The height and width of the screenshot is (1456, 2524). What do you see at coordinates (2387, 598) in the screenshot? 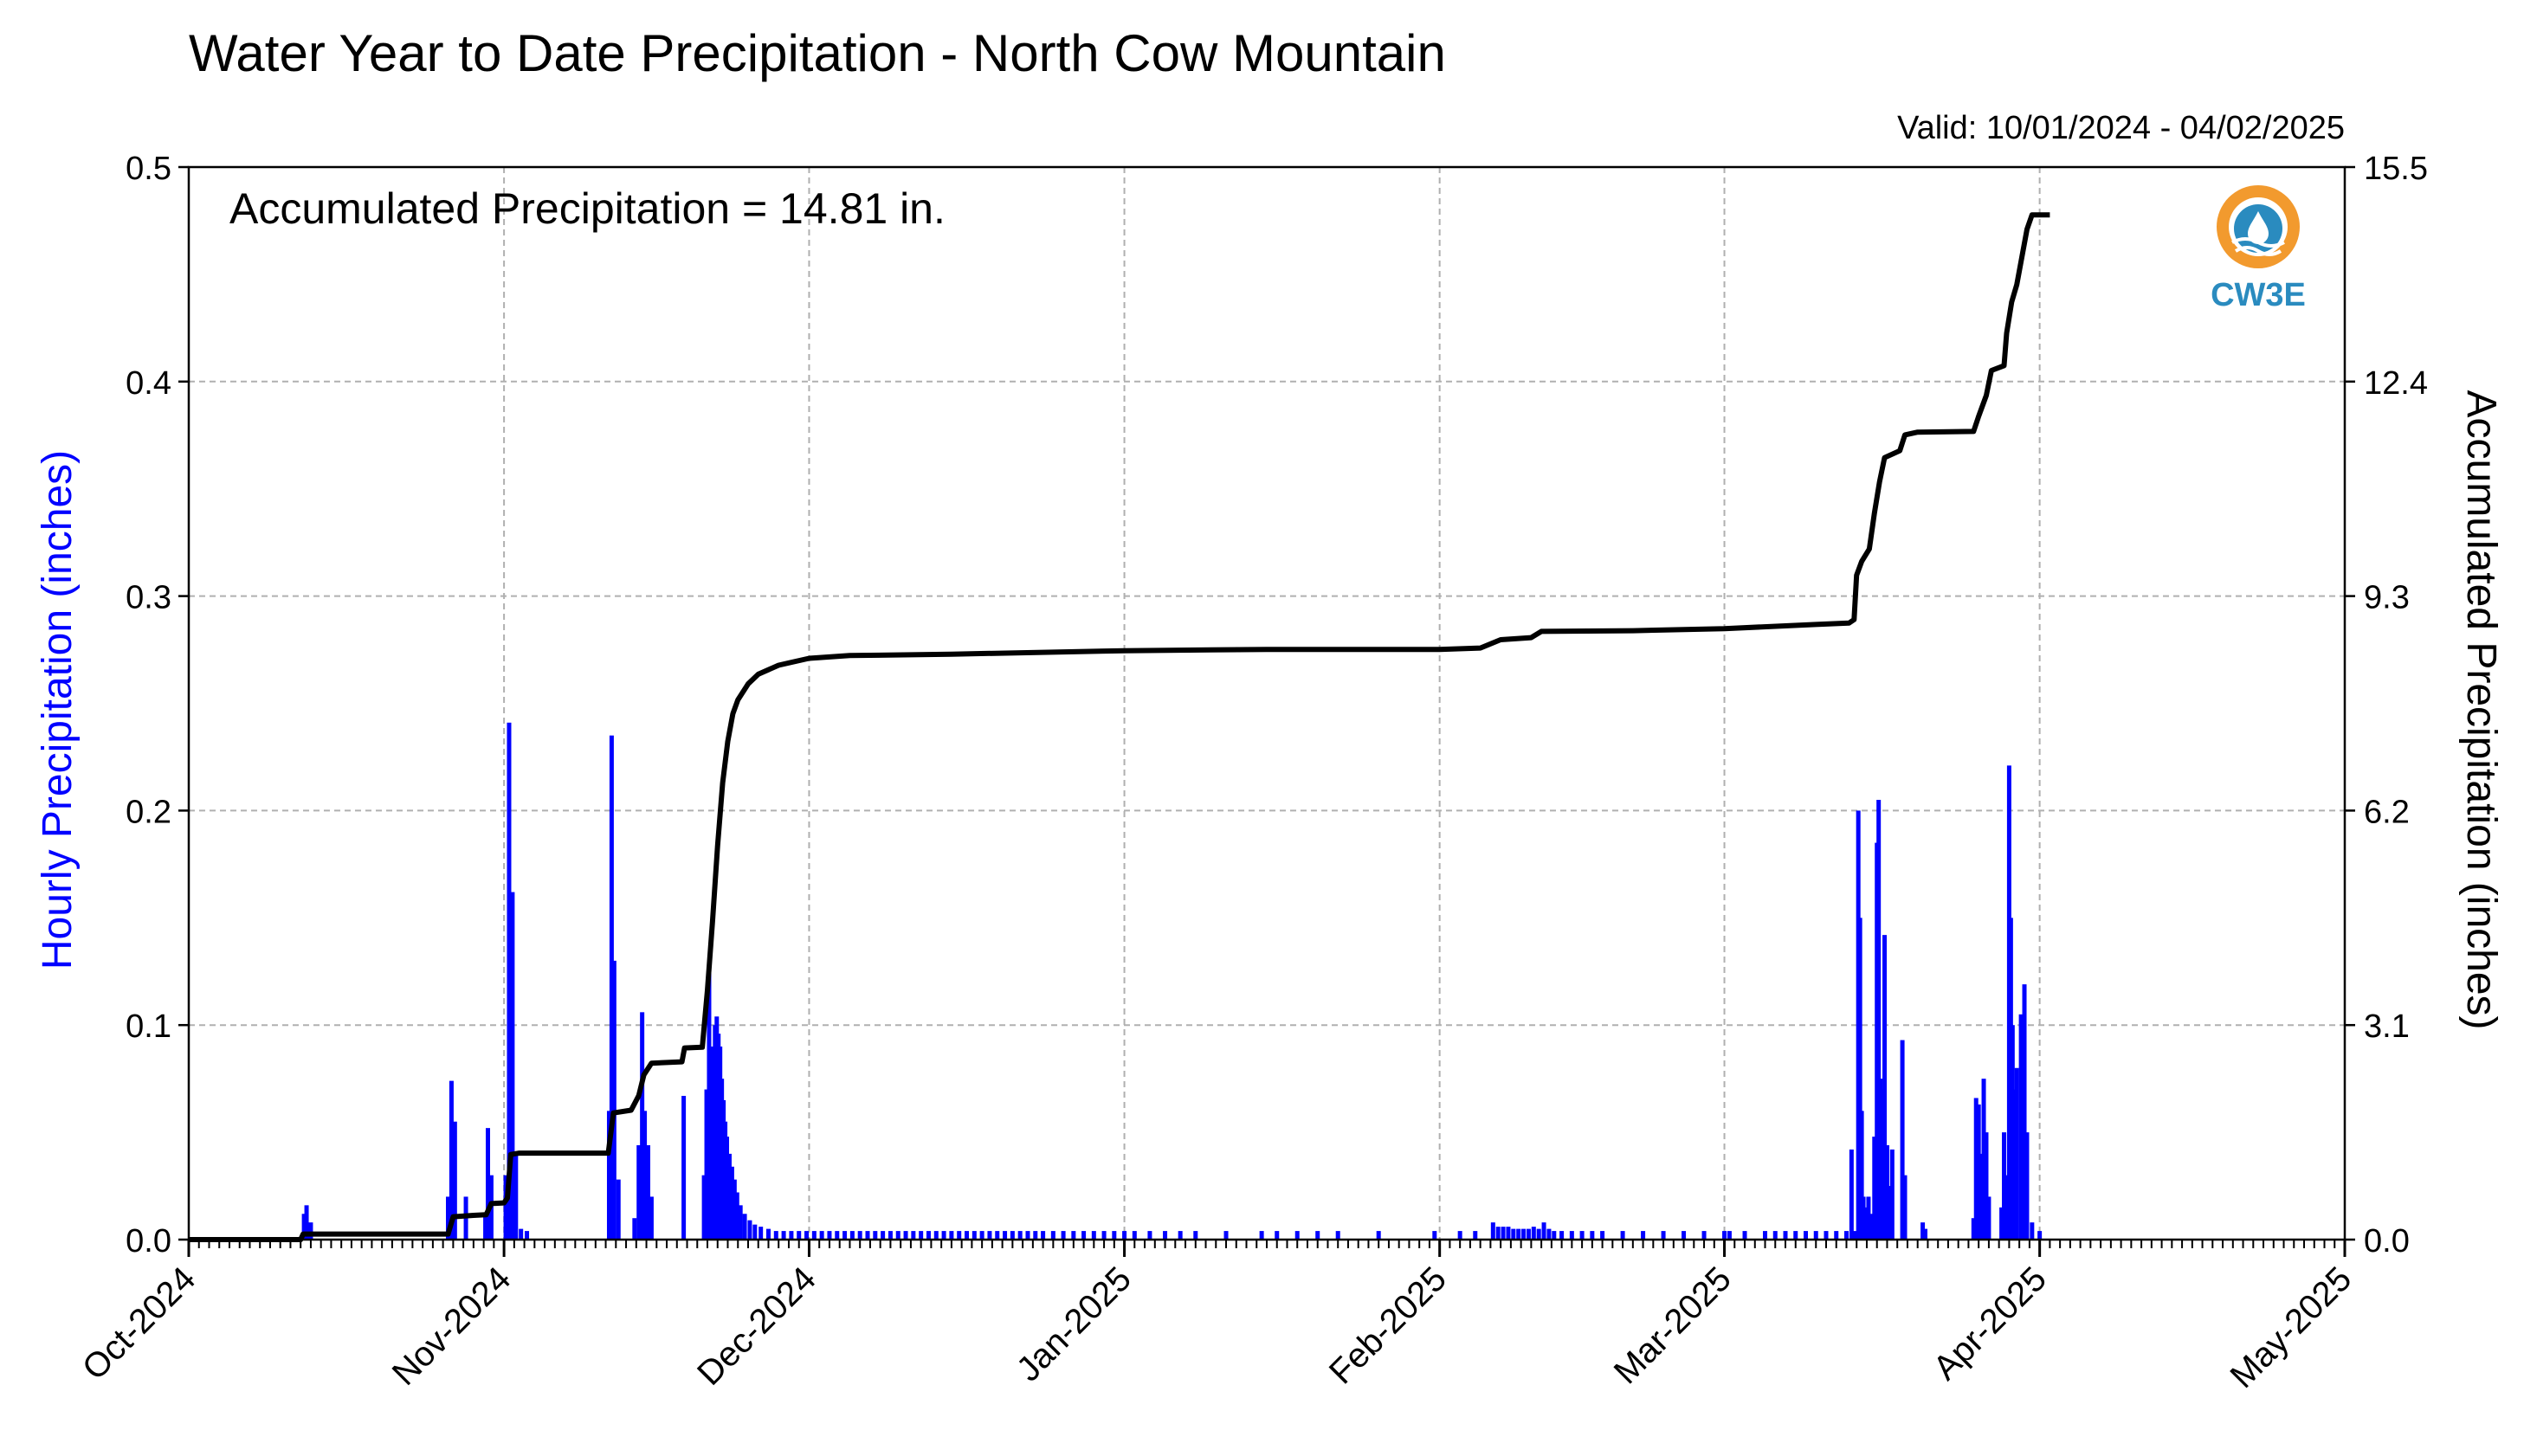
I see `y-tick-label-right: 9.3` at bounding box center [2387, 598].